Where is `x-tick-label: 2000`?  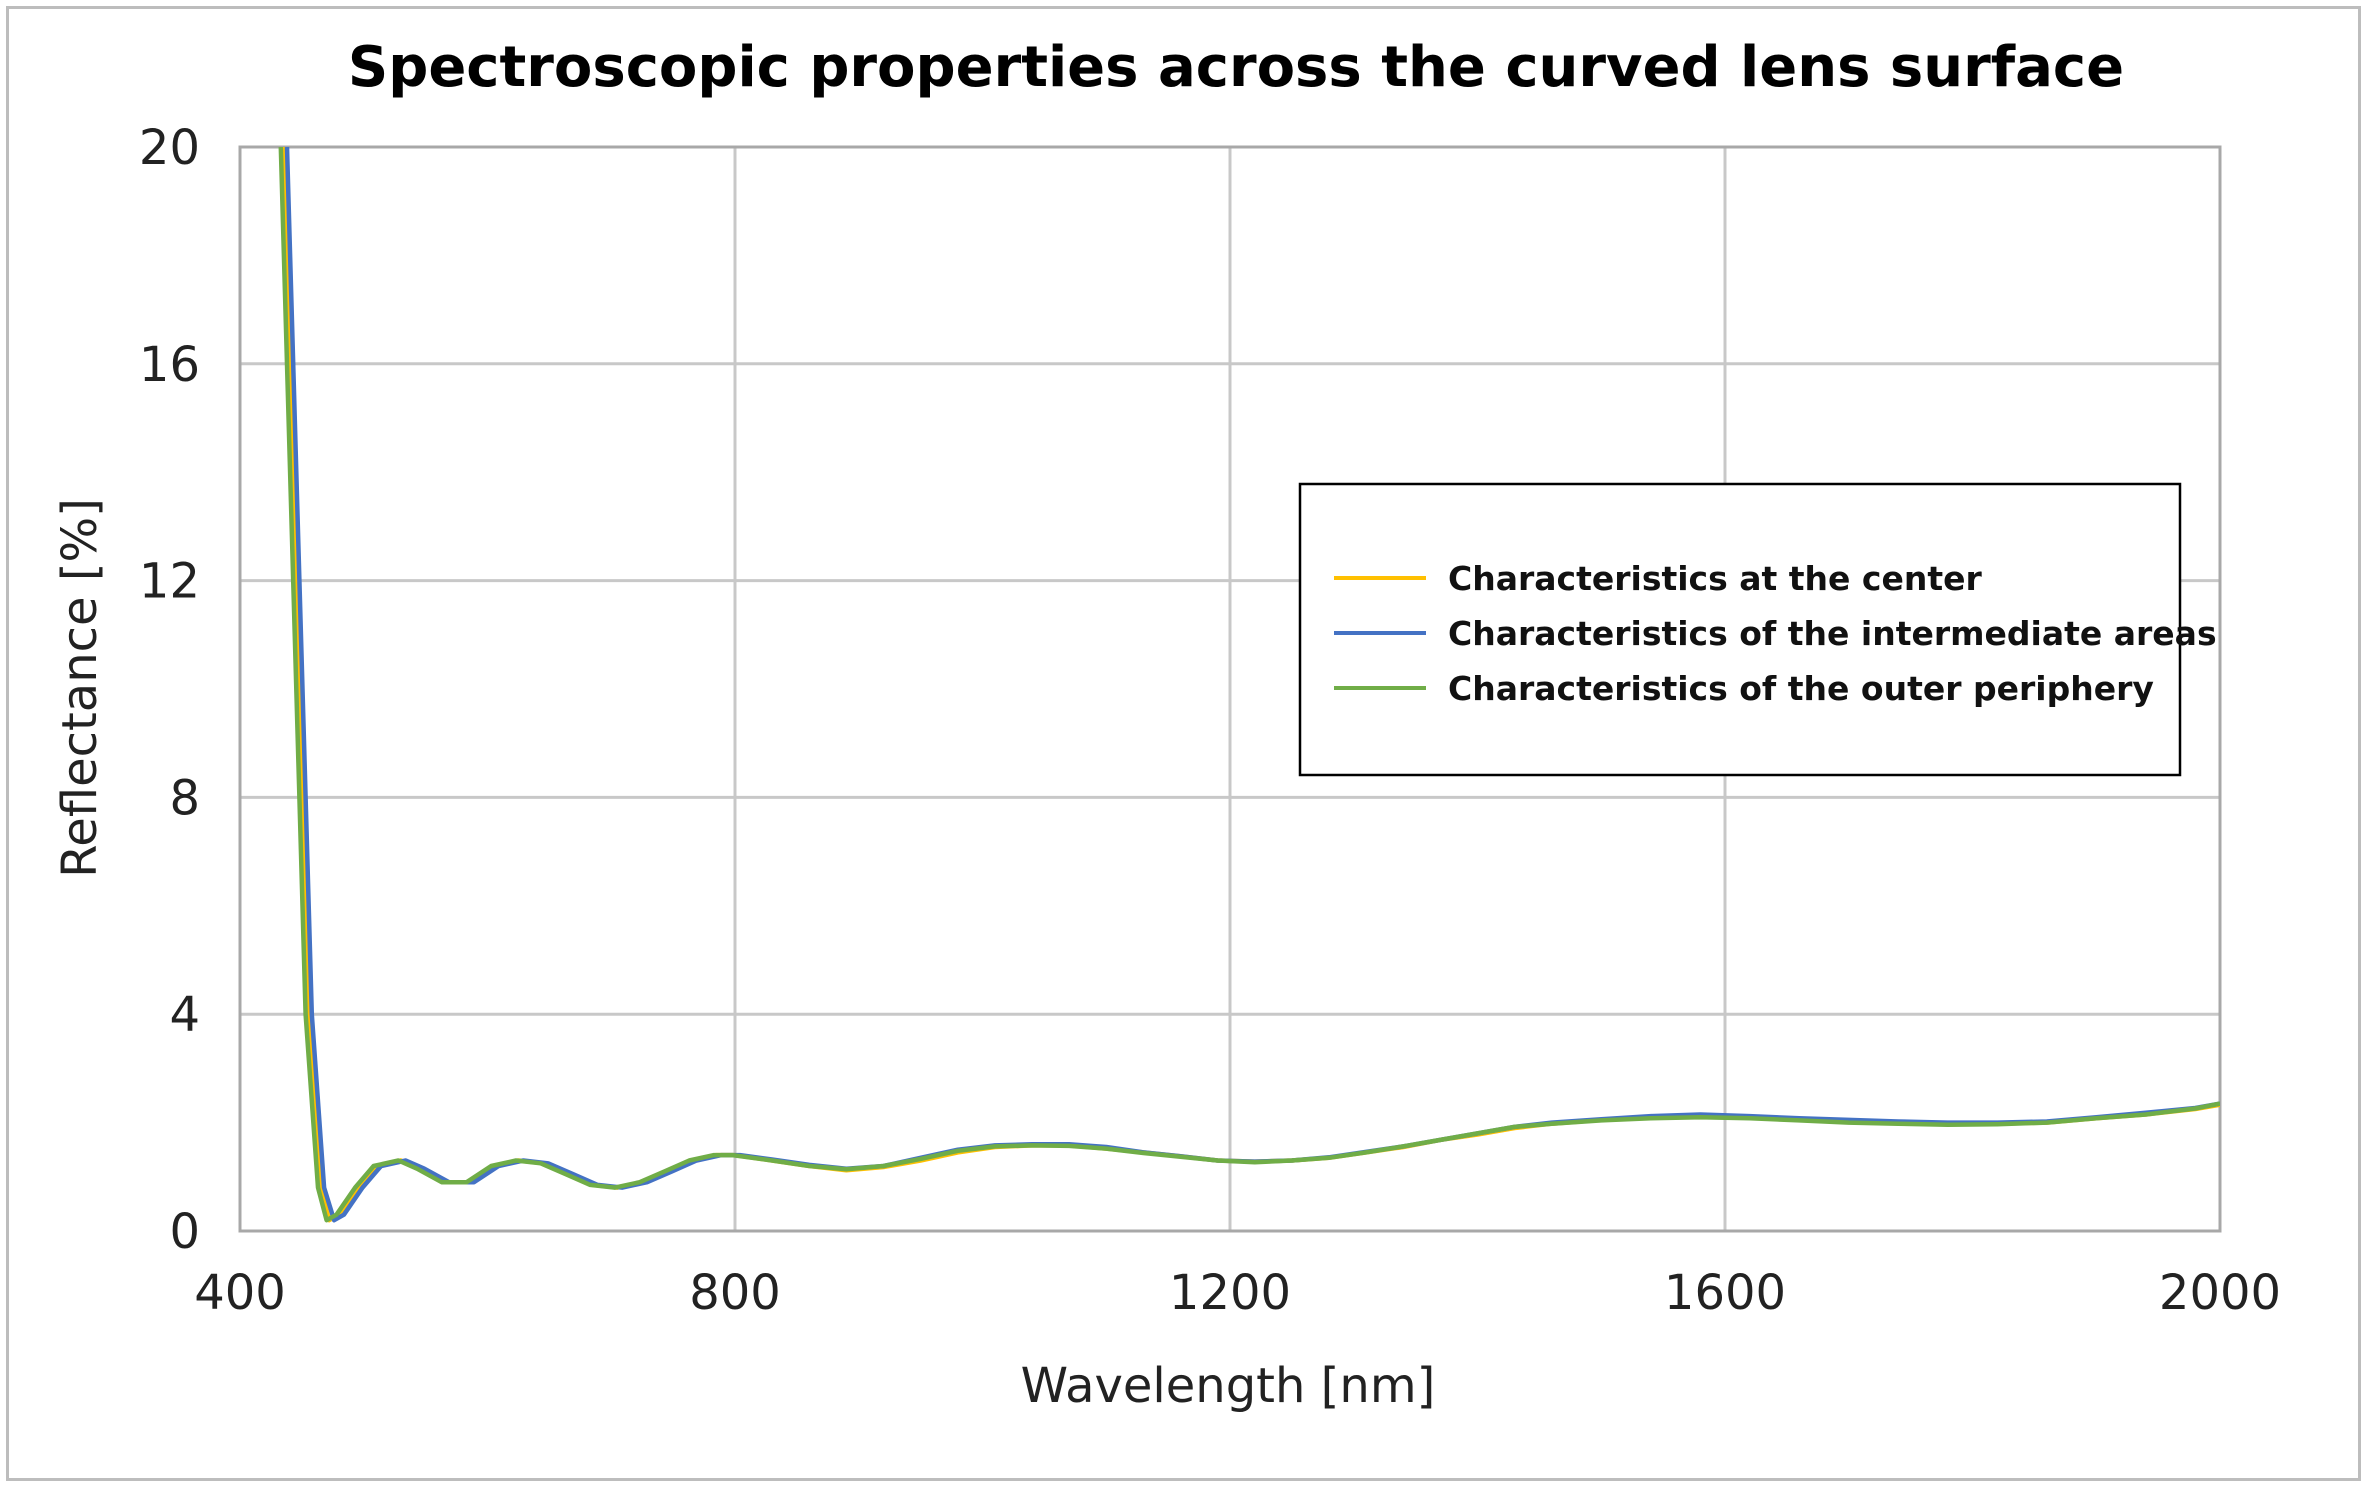
x-tick-label: 2000 is located at coordinates (2220, 1293).